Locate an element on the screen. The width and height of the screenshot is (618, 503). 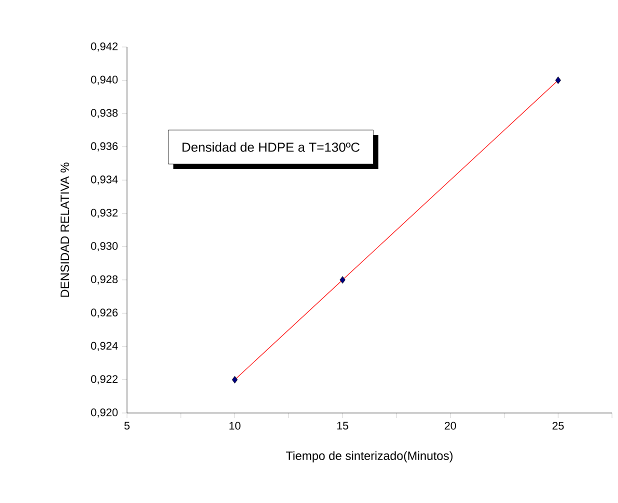
y-tick-label: 0,940 is located at coordinates (104, 80).